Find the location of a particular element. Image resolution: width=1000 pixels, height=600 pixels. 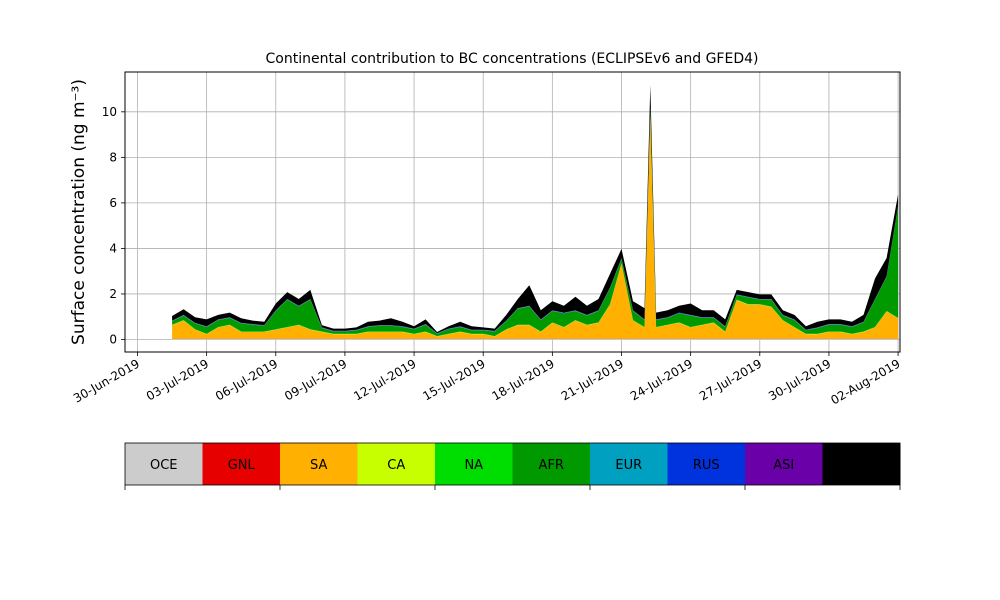

legend-swatch-na is located at coordinates (474, 464).